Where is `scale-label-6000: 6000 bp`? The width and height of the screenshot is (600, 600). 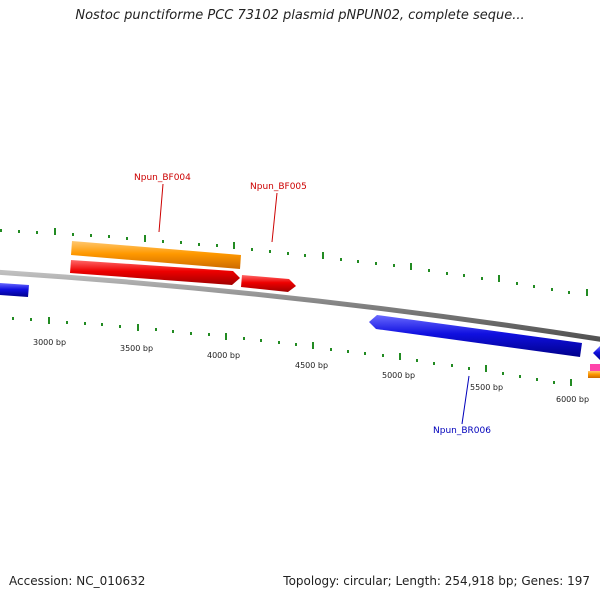
scale-label-6000: 6000 bp is located at coordinates (572, 399).